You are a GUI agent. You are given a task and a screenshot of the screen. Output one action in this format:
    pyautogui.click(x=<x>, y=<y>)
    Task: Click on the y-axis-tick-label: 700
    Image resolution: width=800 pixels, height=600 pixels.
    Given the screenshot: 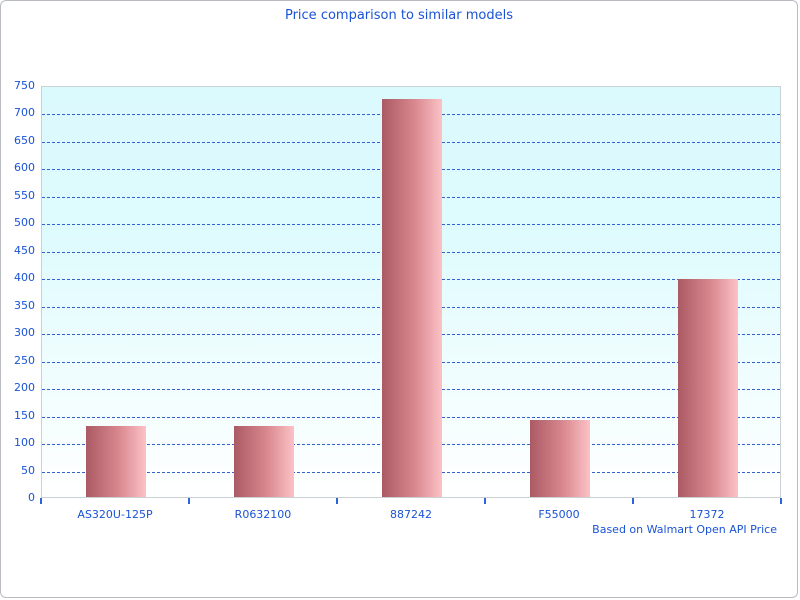 What is the action you would take?
    pyautogui.click(x=24, y=113)
    